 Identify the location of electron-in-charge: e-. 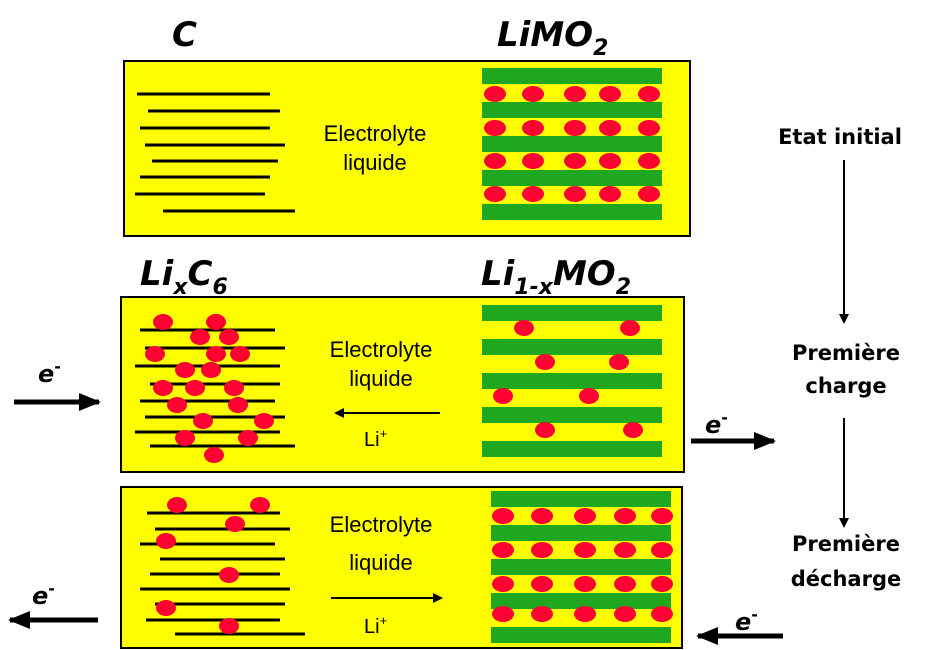
(57, 384).